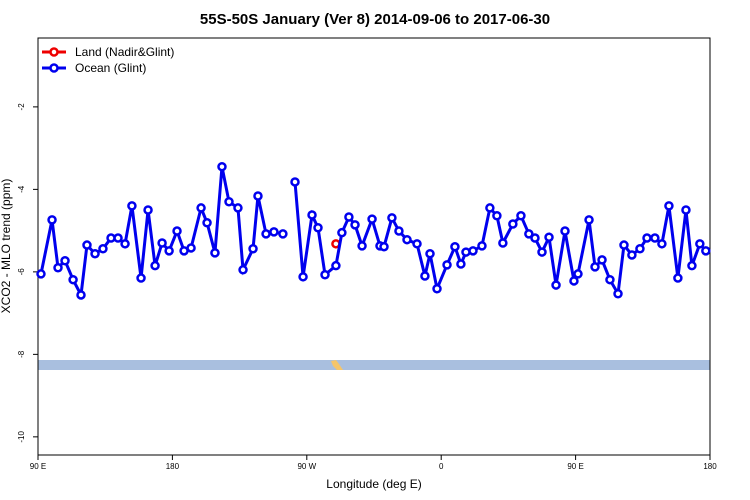  I want to click on legend-label: Ocean (Glint), so click(110, 68).